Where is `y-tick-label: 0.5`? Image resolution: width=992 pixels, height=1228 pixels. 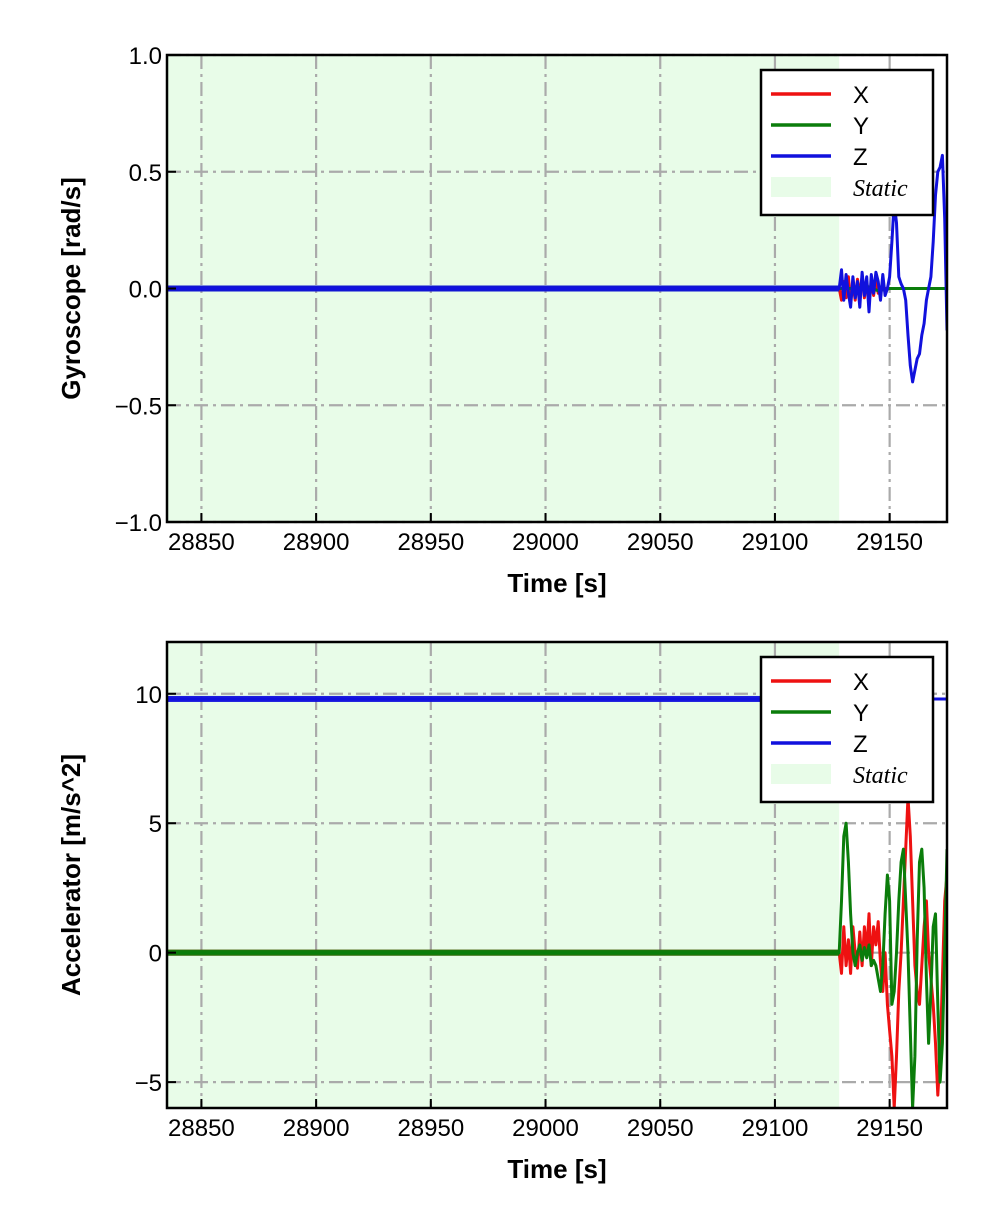 y-tick-label: 0.5 is located at coordinates (145, 173).